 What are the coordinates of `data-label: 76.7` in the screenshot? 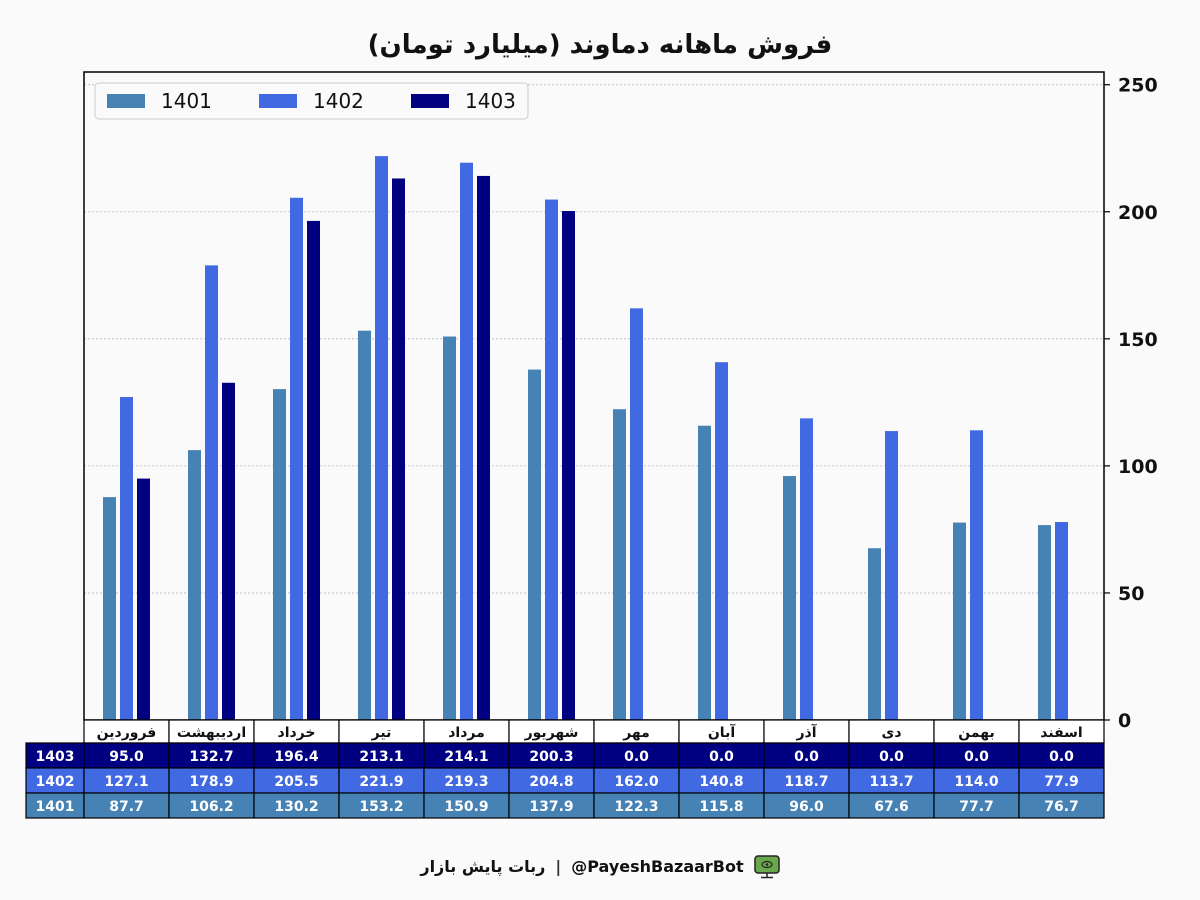 It's located at (1061, 807).